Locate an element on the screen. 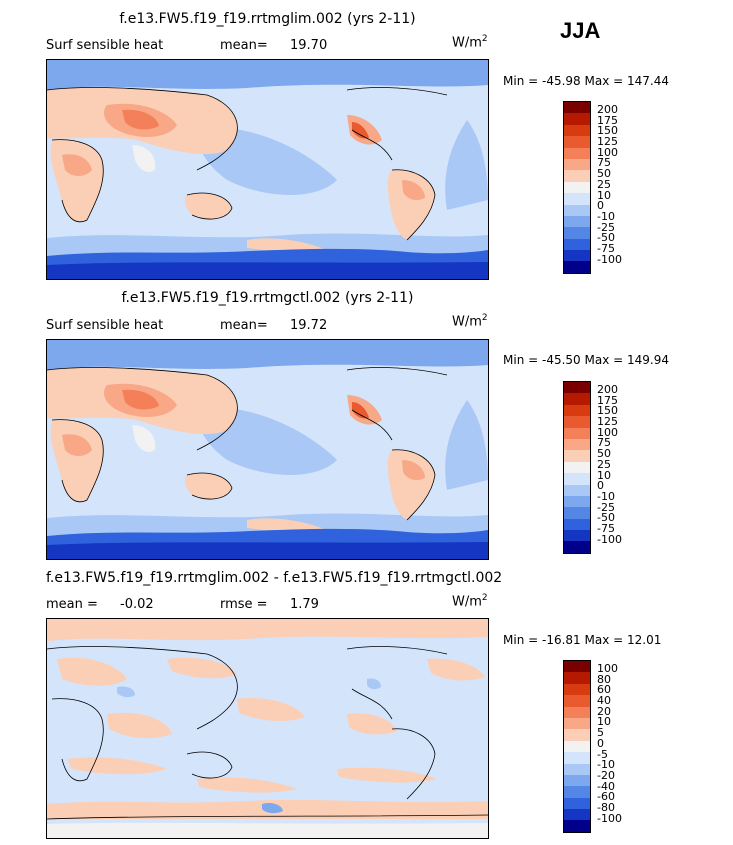 Image resolution: width=733 pixels, height=845 pixels. panel1-tick: -10 is located at coordinates (606, 216).